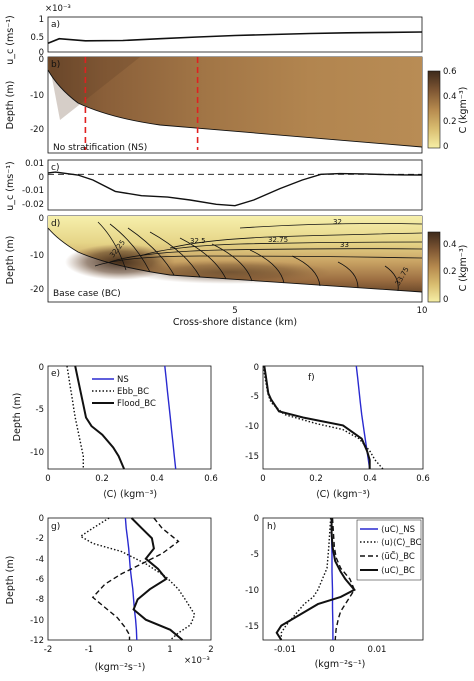 Image resolution: width=474 pixels, height=681 pixels. I want to click on panel-f-ytick-3: -10, so click(252, 427).